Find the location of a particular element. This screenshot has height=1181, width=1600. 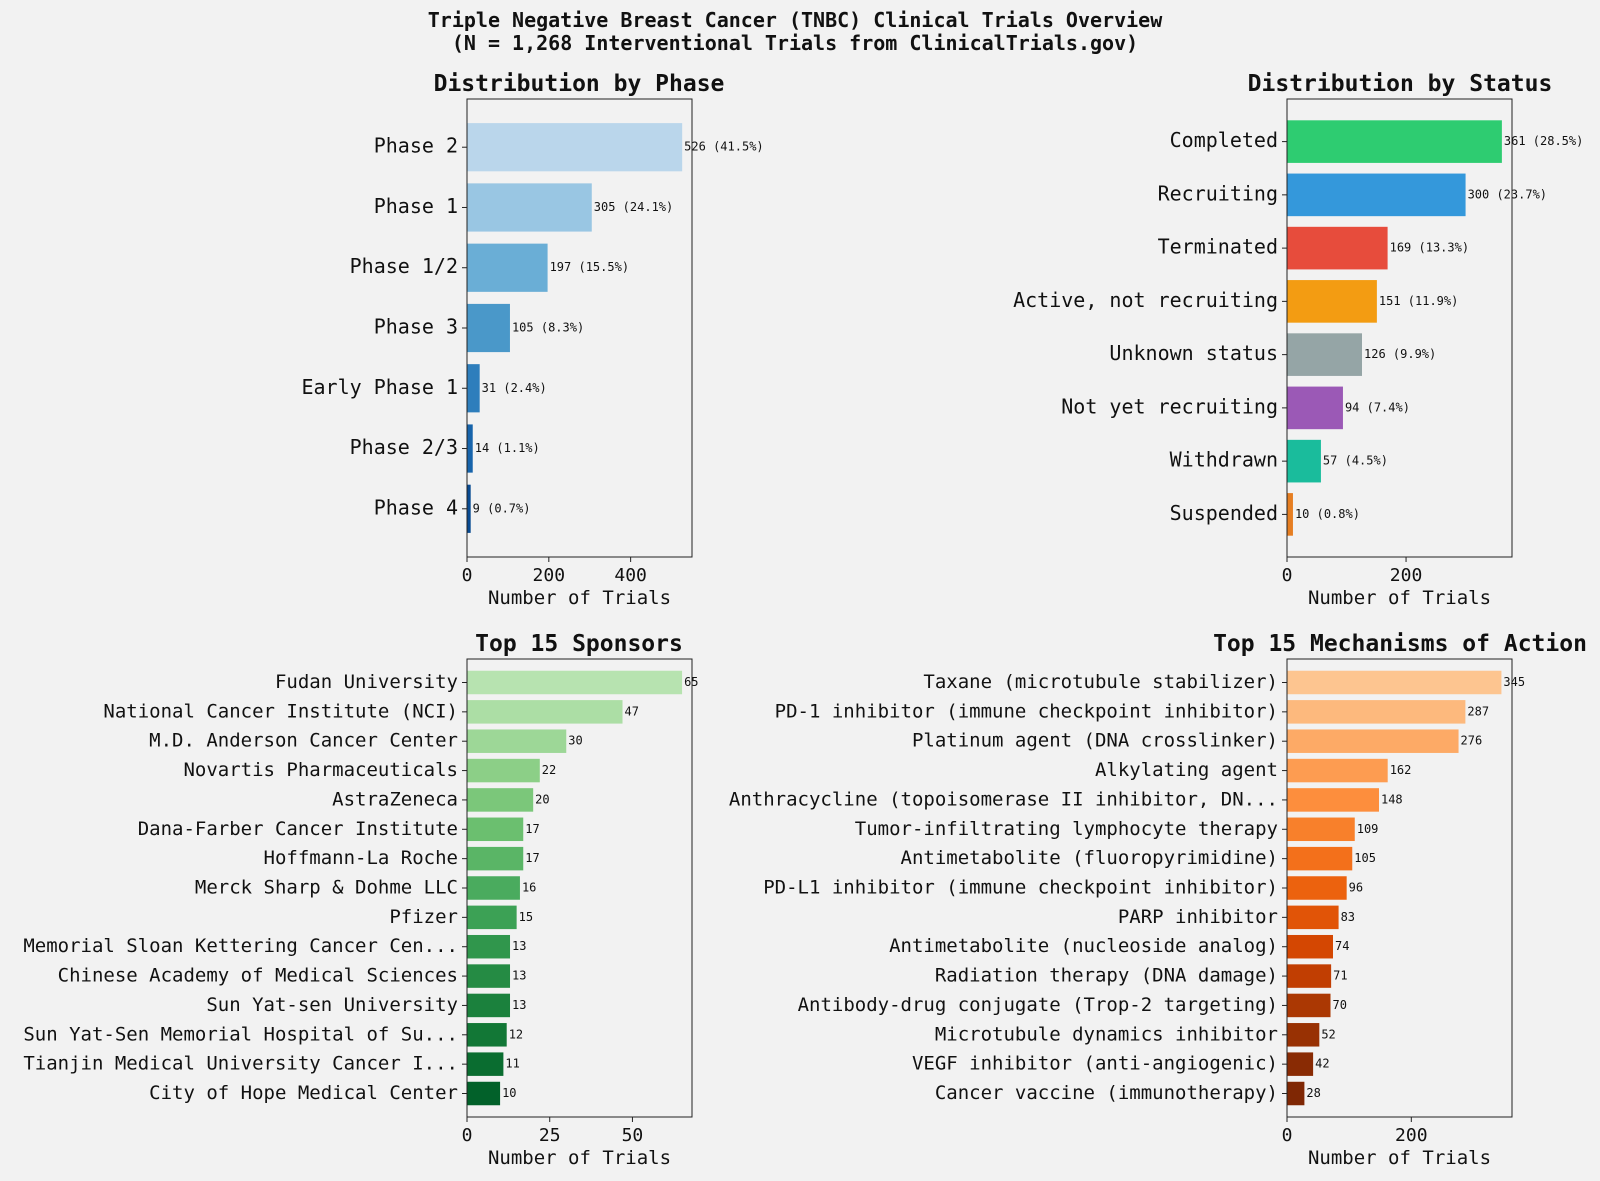

sponsors-x-tick-label: 0 is located at coordinates (467, 1135).